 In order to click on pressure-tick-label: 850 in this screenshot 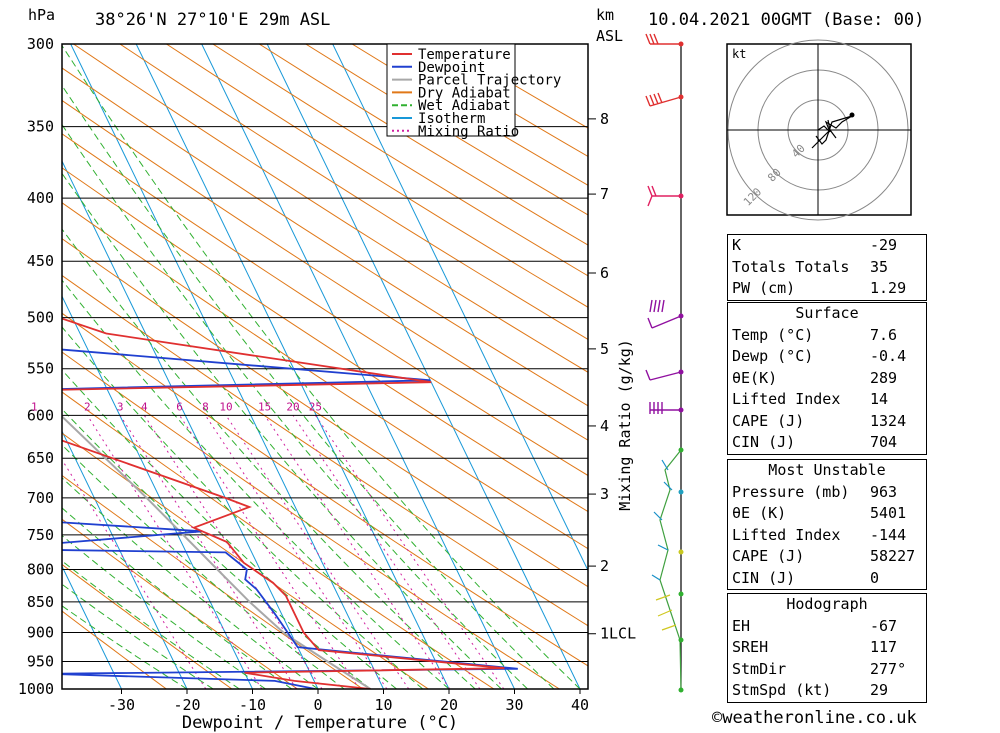, I will do `click(40, 602)`.